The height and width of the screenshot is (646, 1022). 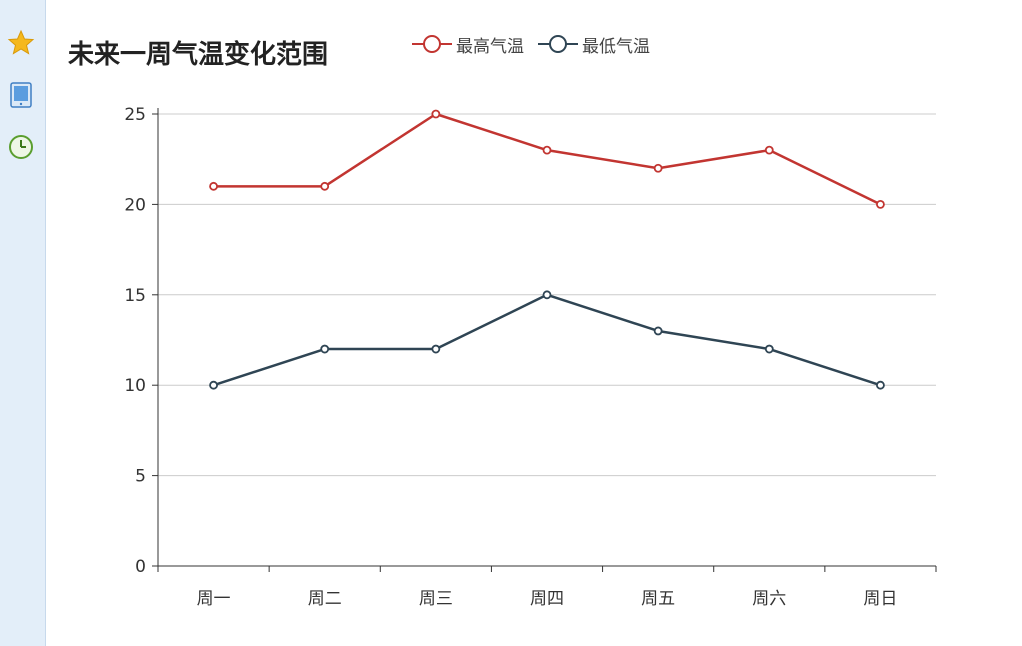 I want to click on legend-item-low: 最低气温, so click(x=594, y=44).